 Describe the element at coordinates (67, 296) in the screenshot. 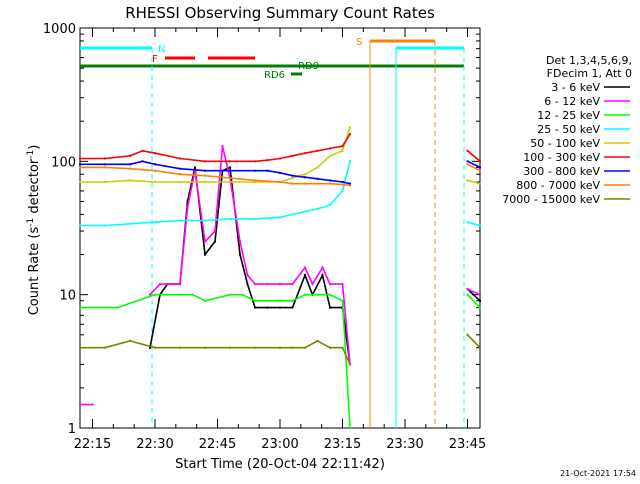

I see `y-tick-label: 10` at that location.